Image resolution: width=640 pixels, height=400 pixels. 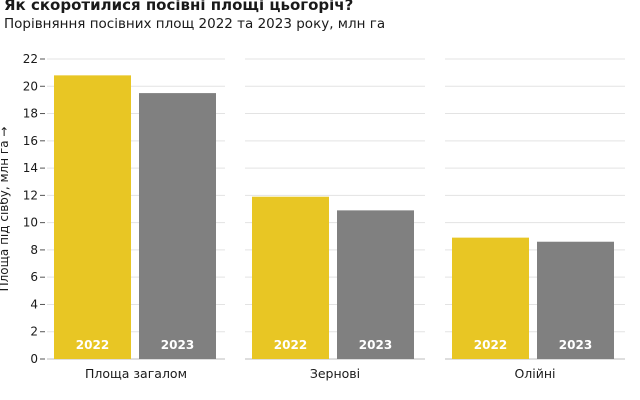 What do you see at coordinates (30, 86) in the screenshot?
I see `y-tick-label: 20` at bounding box center [30, 86].